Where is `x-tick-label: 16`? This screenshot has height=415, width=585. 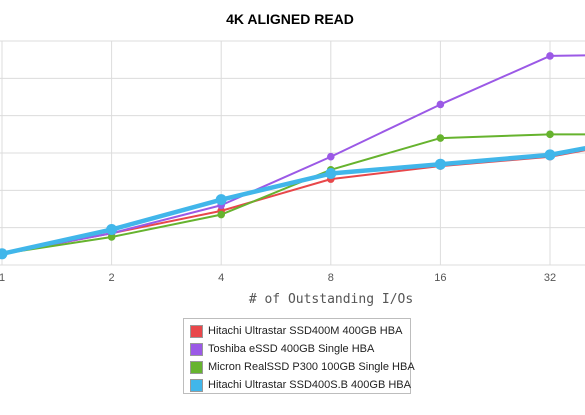
x-tick-label: 16 is located at coordinates (440, 278).